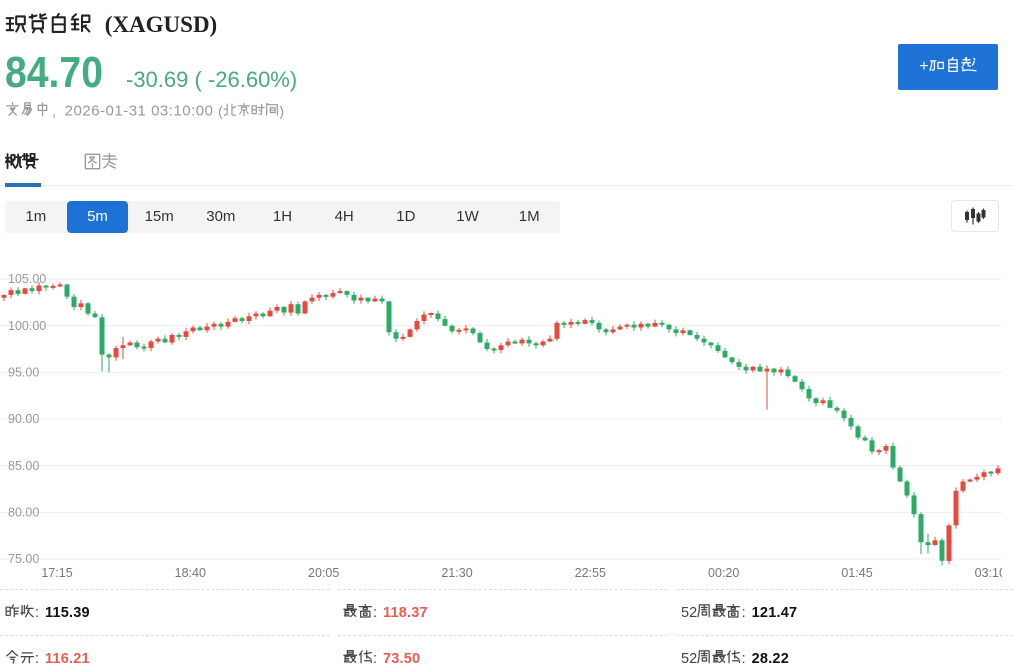 This screenshot has width=1013, height=672. I want to click on svg-text: 80.00, so click(23, 513).